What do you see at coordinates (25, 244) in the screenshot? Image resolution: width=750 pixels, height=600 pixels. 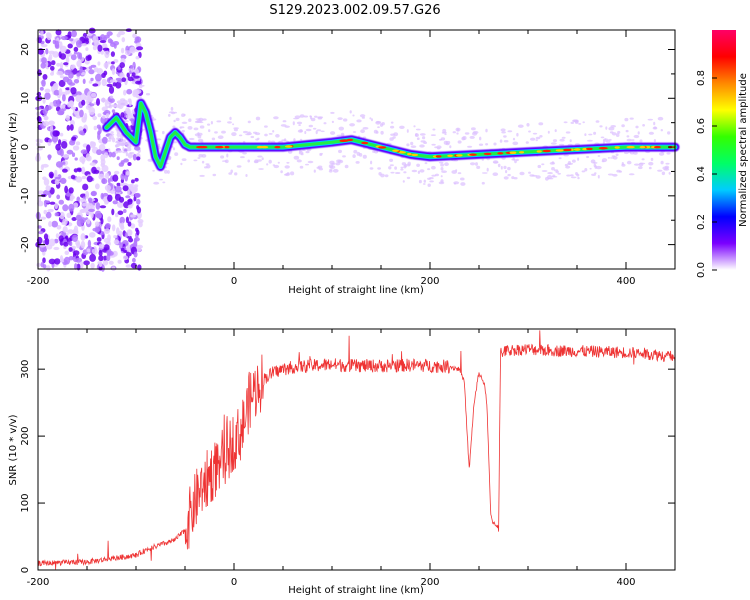 I see `y-tick-label: -20` at bounding box center [25, 244].